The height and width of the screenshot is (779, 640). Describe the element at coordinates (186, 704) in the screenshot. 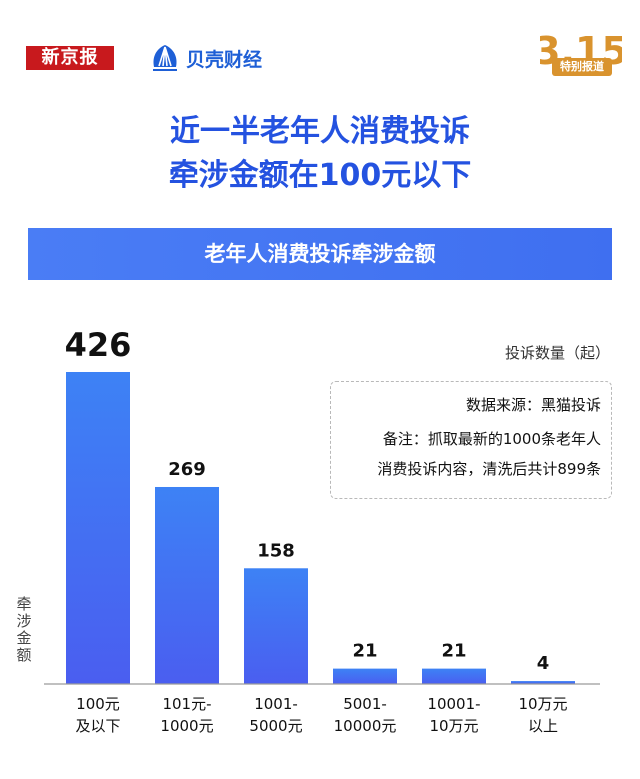

I see `category-label-1-line-0: 101元-` at that location.